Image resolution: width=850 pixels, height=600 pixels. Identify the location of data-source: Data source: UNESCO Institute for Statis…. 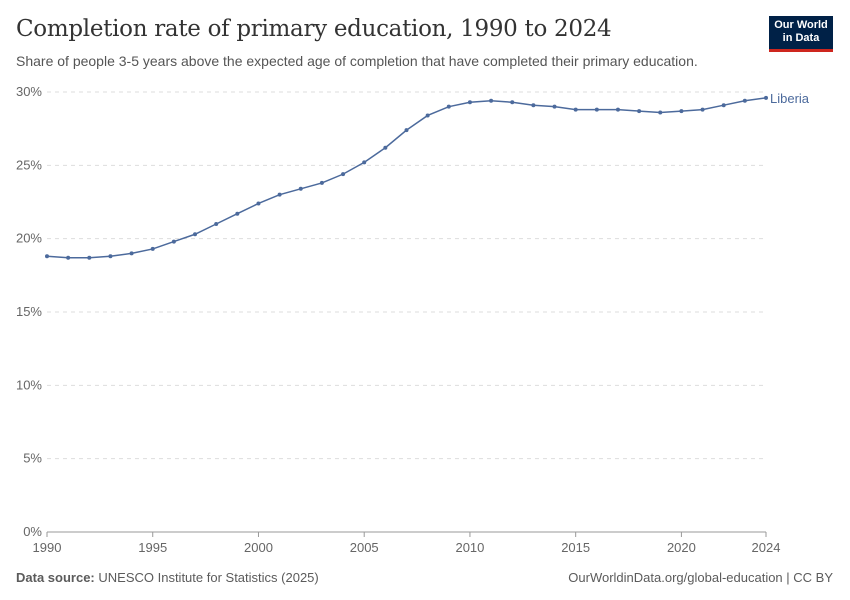
(167, 577).